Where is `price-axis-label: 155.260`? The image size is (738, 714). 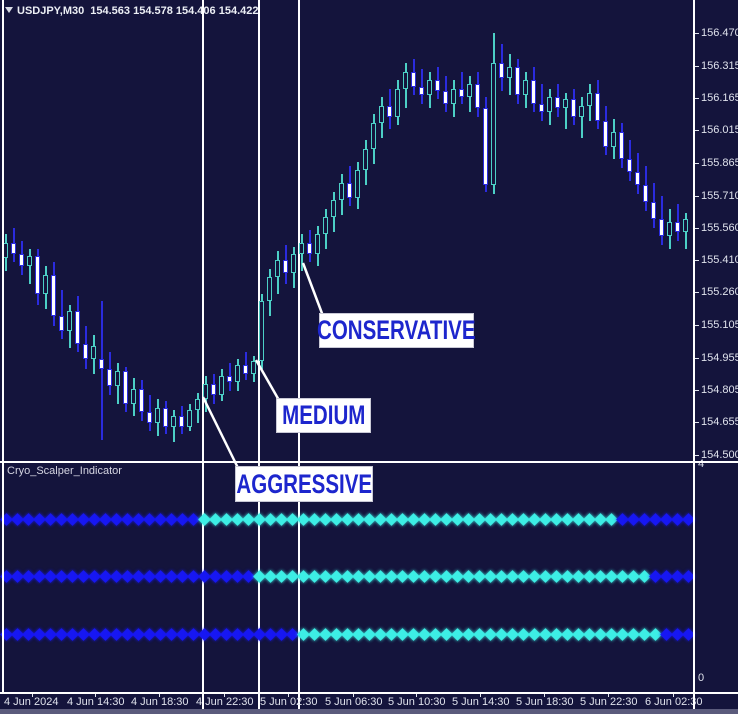
price-axis-label: 155.260 is located at coordinates (719, 292).